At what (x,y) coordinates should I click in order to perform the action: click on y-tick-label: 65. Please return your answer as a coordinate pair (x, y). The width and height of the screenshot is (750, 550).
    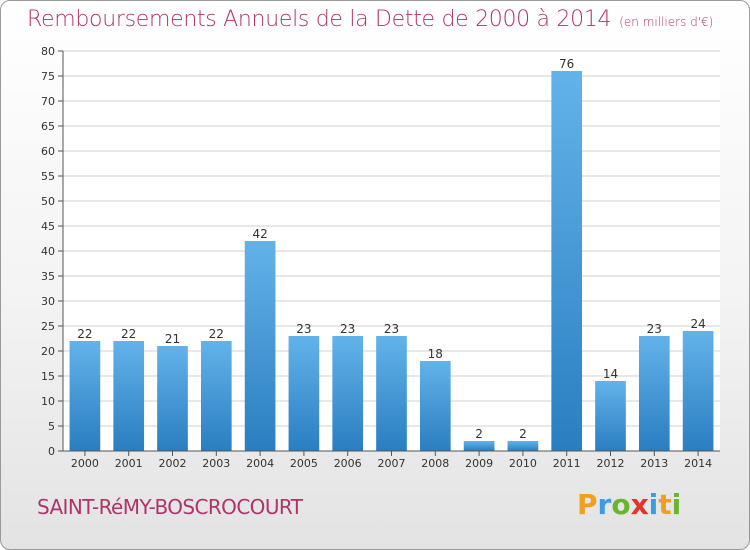
    Looking at the image, I should click on (48, 126).